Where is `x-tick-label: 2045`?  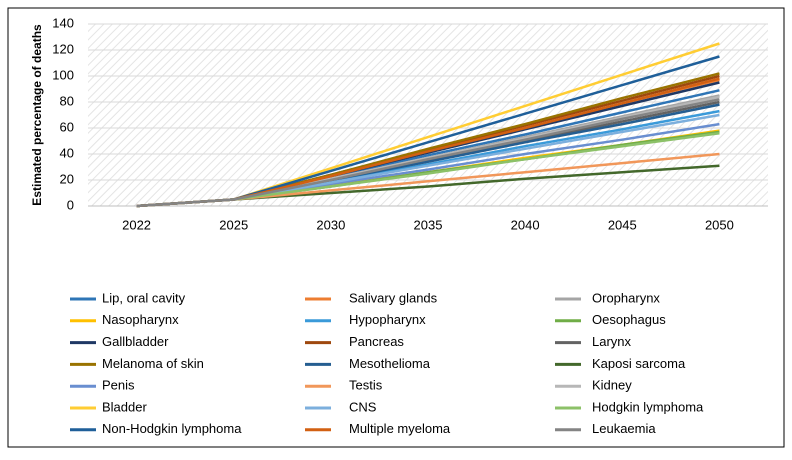 x-tick-label: 2045 is located at coordinates (622, 224).